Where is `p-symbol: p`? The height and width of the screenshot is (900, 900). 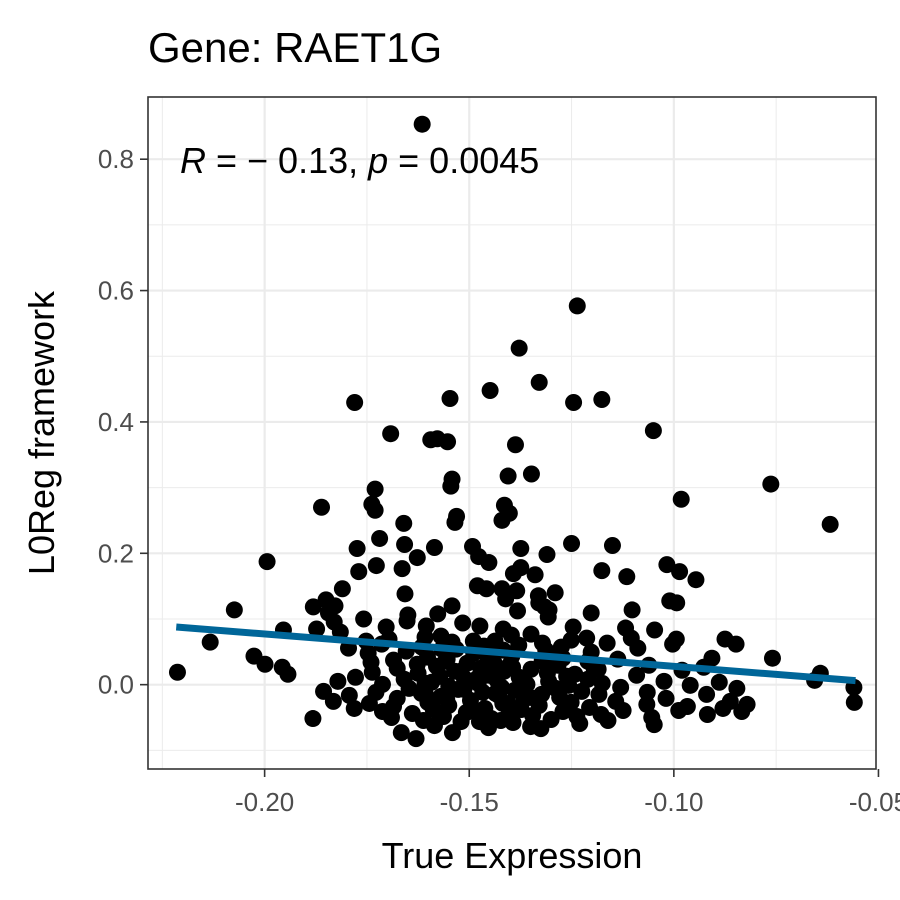
p-symbol: p is located at coordinates (377, 160).